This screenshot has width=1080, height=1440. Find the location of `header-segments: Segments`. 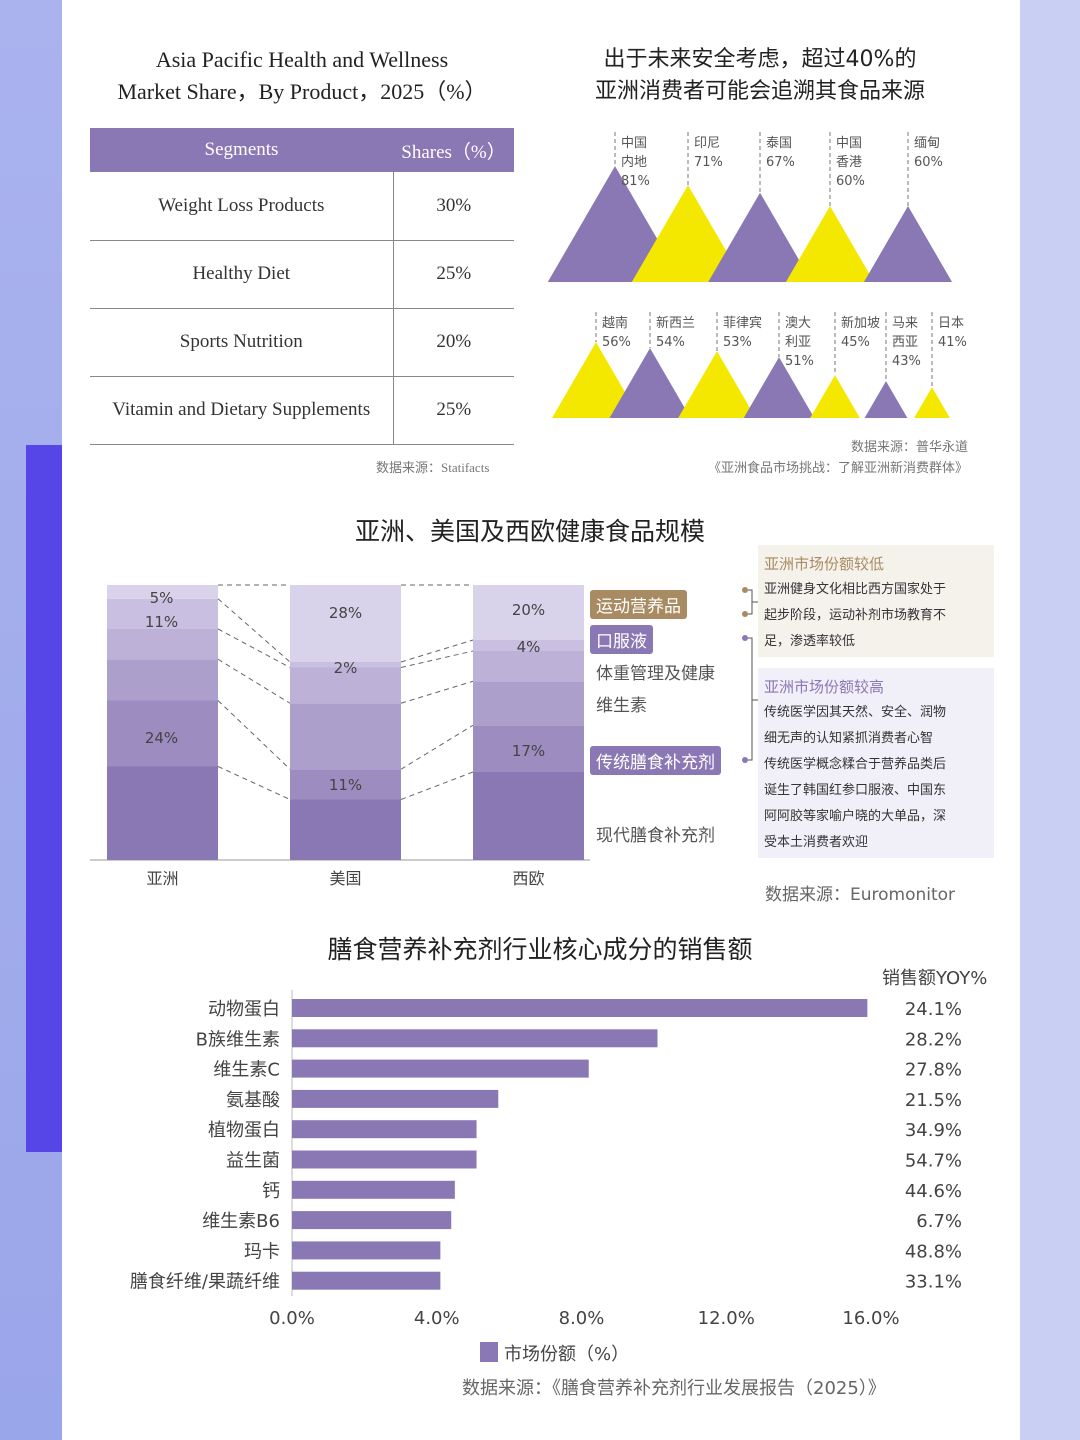

header-segments: Segments is located at coordinates (241, 150).